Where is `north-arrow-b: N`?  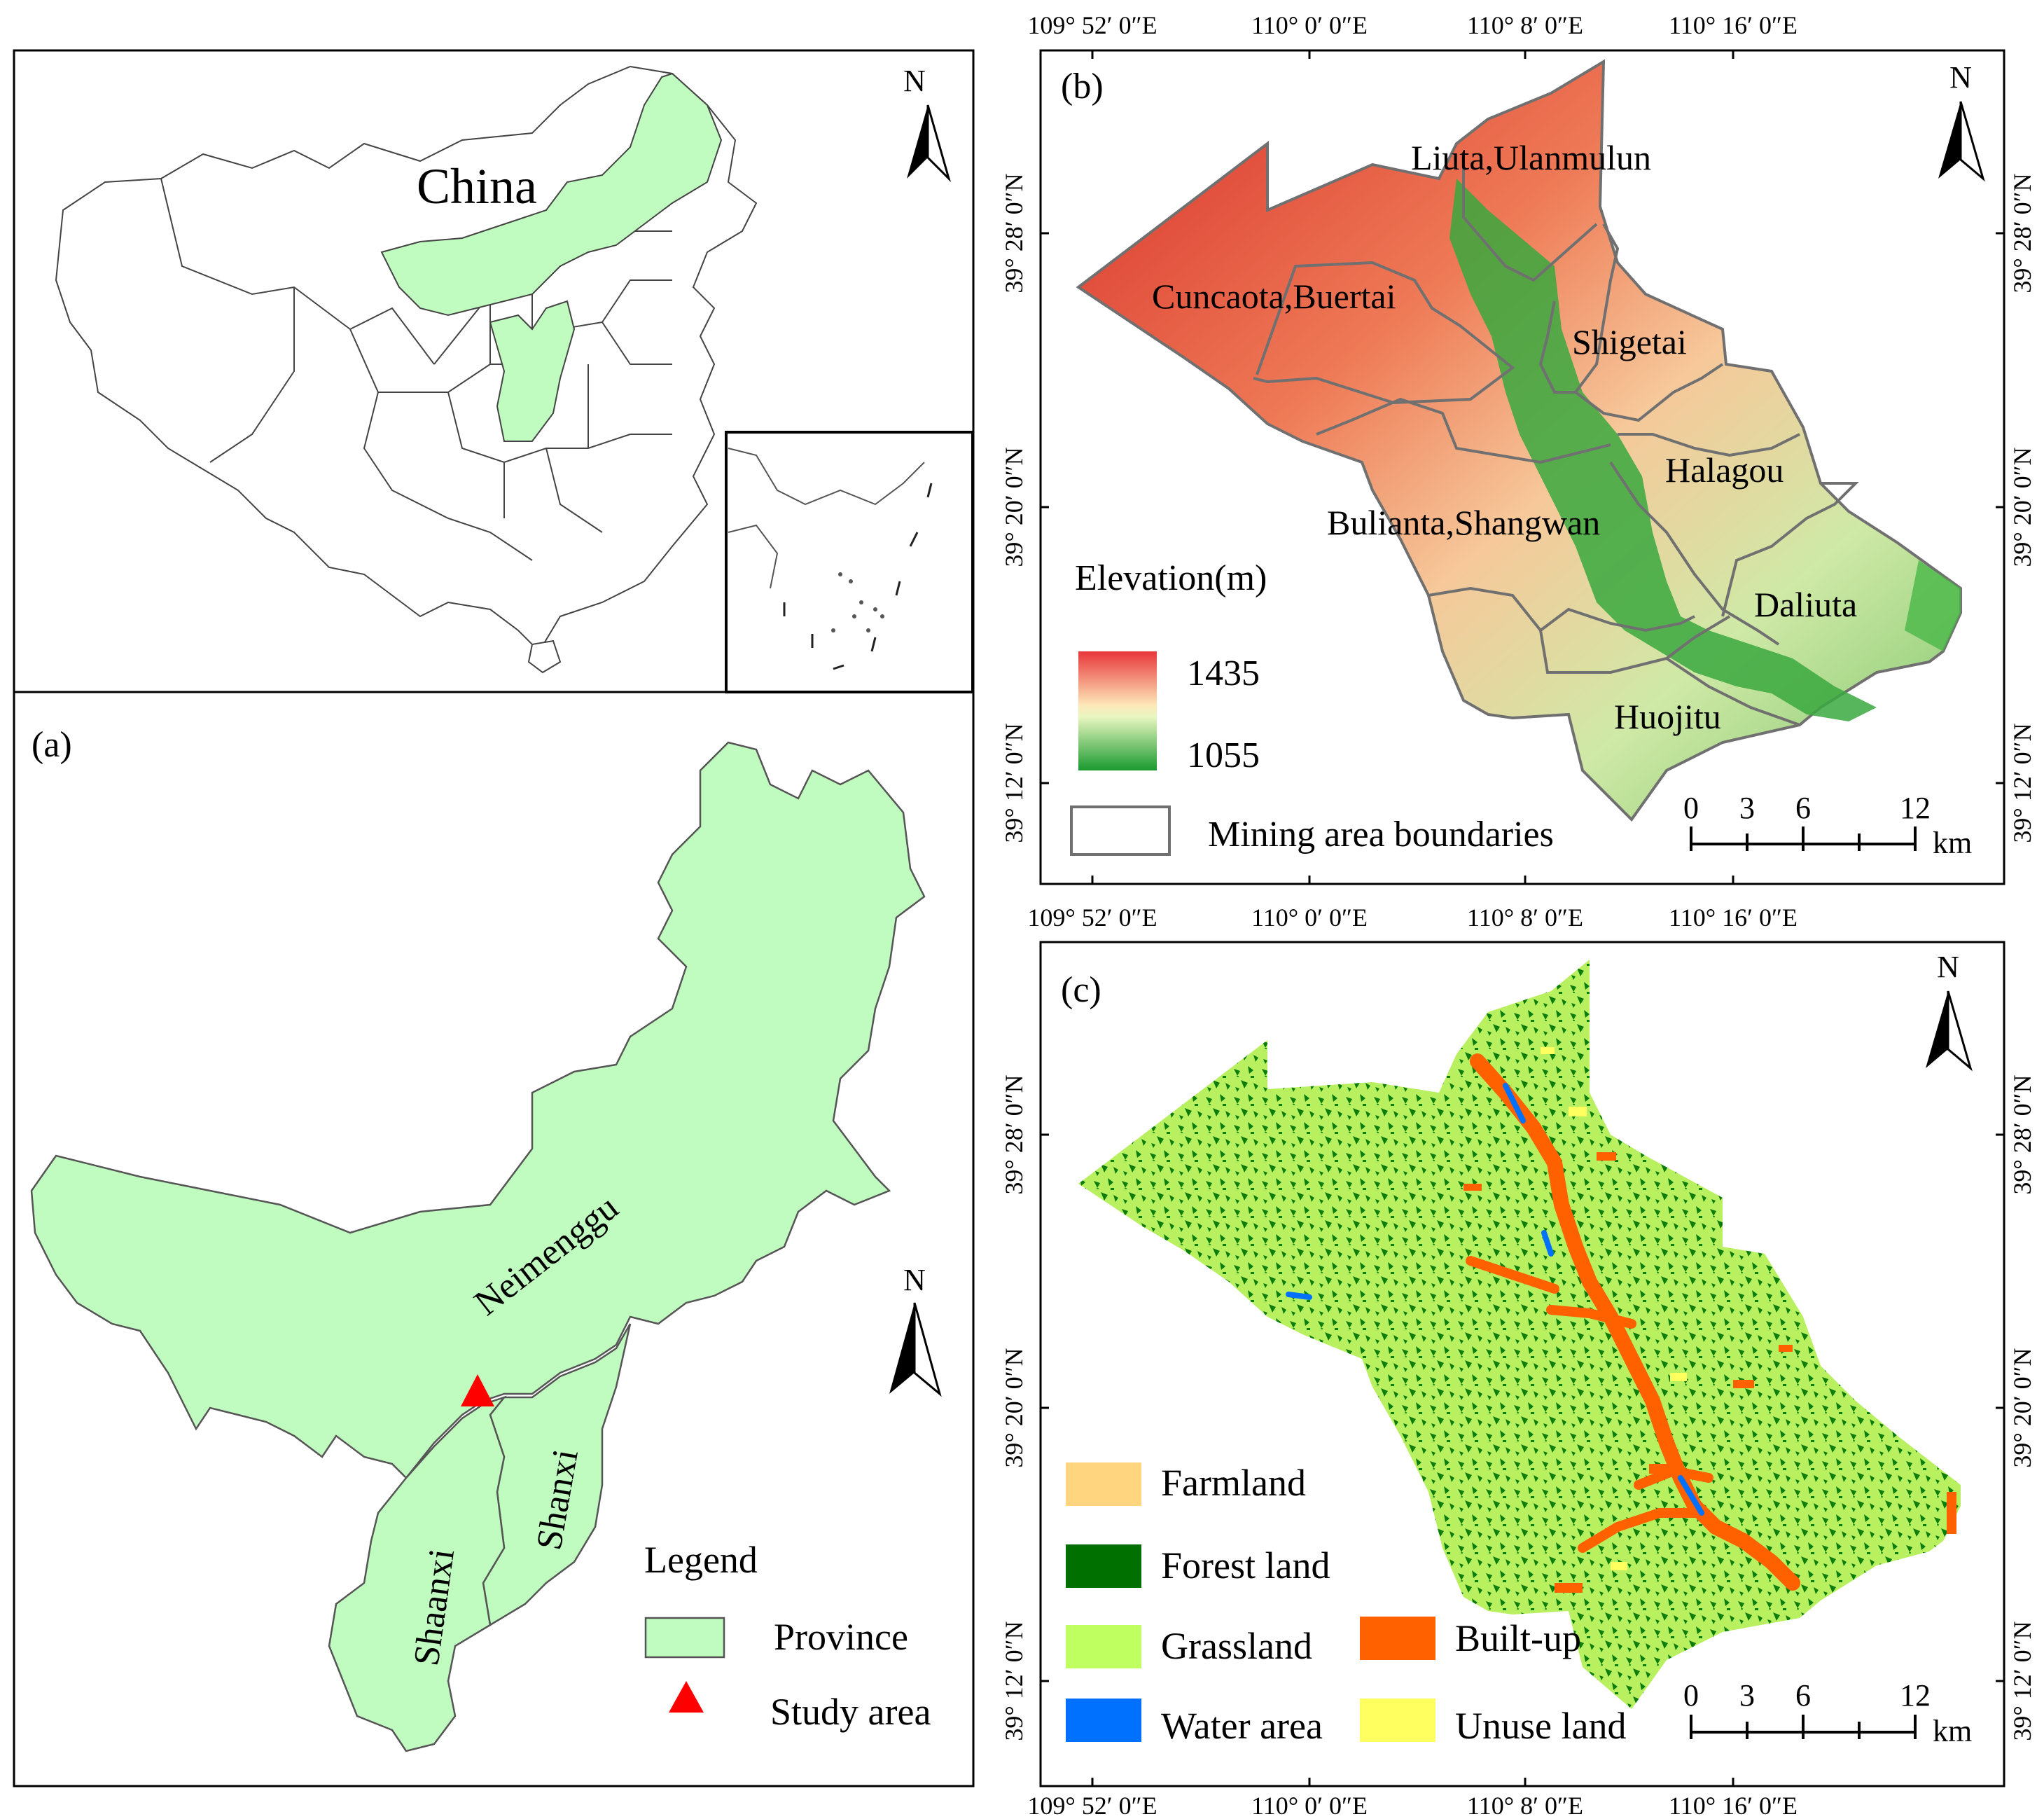
north-arrow-b: N is located at coordinates (1961, 121).